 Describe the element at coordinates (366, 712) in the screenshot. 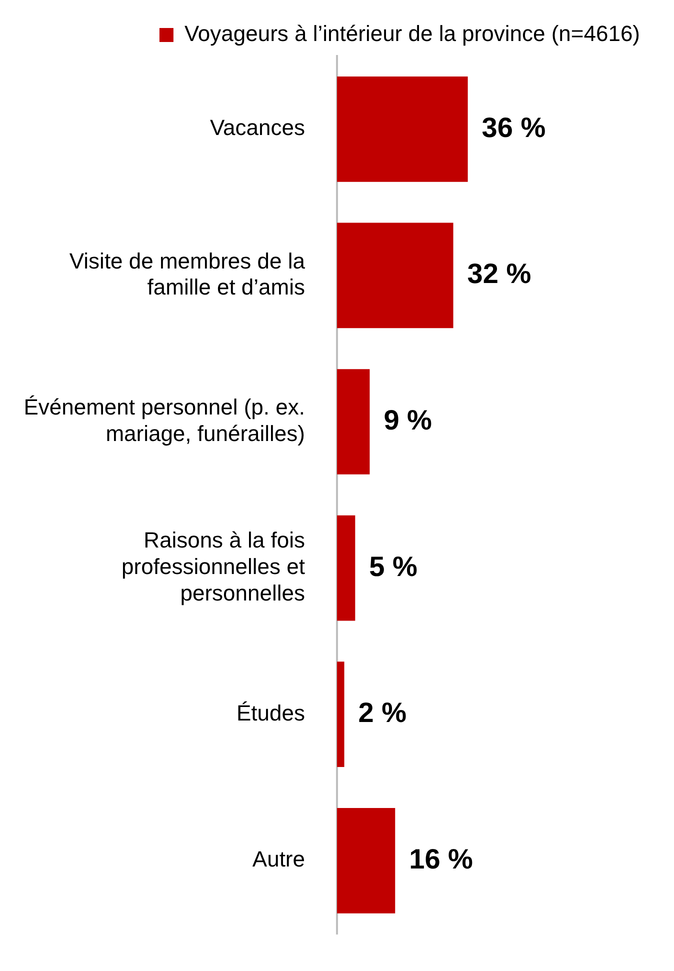

I see `data-label: 2` at that location.